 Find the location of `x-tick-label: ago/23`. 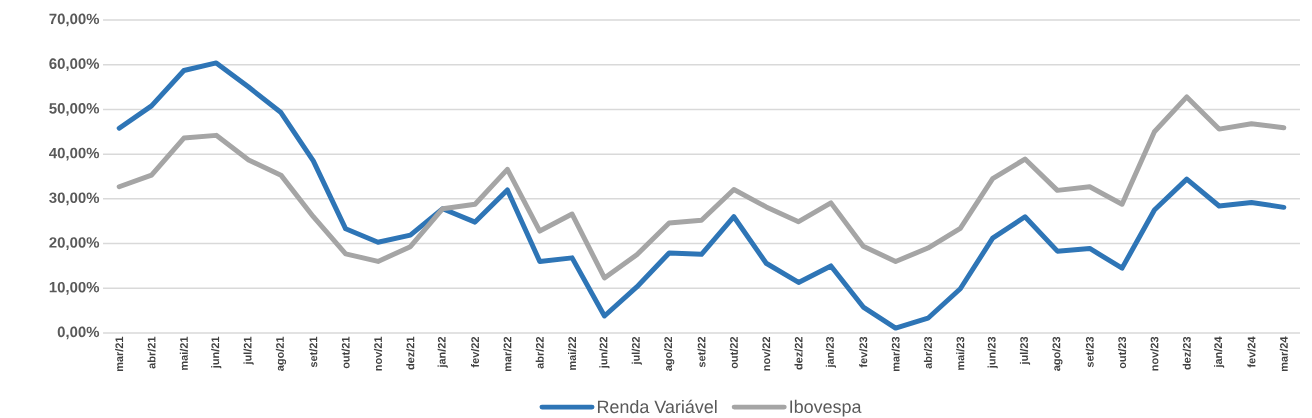

x-tick-label: ago/23 is located at coordinates (1057, 353).